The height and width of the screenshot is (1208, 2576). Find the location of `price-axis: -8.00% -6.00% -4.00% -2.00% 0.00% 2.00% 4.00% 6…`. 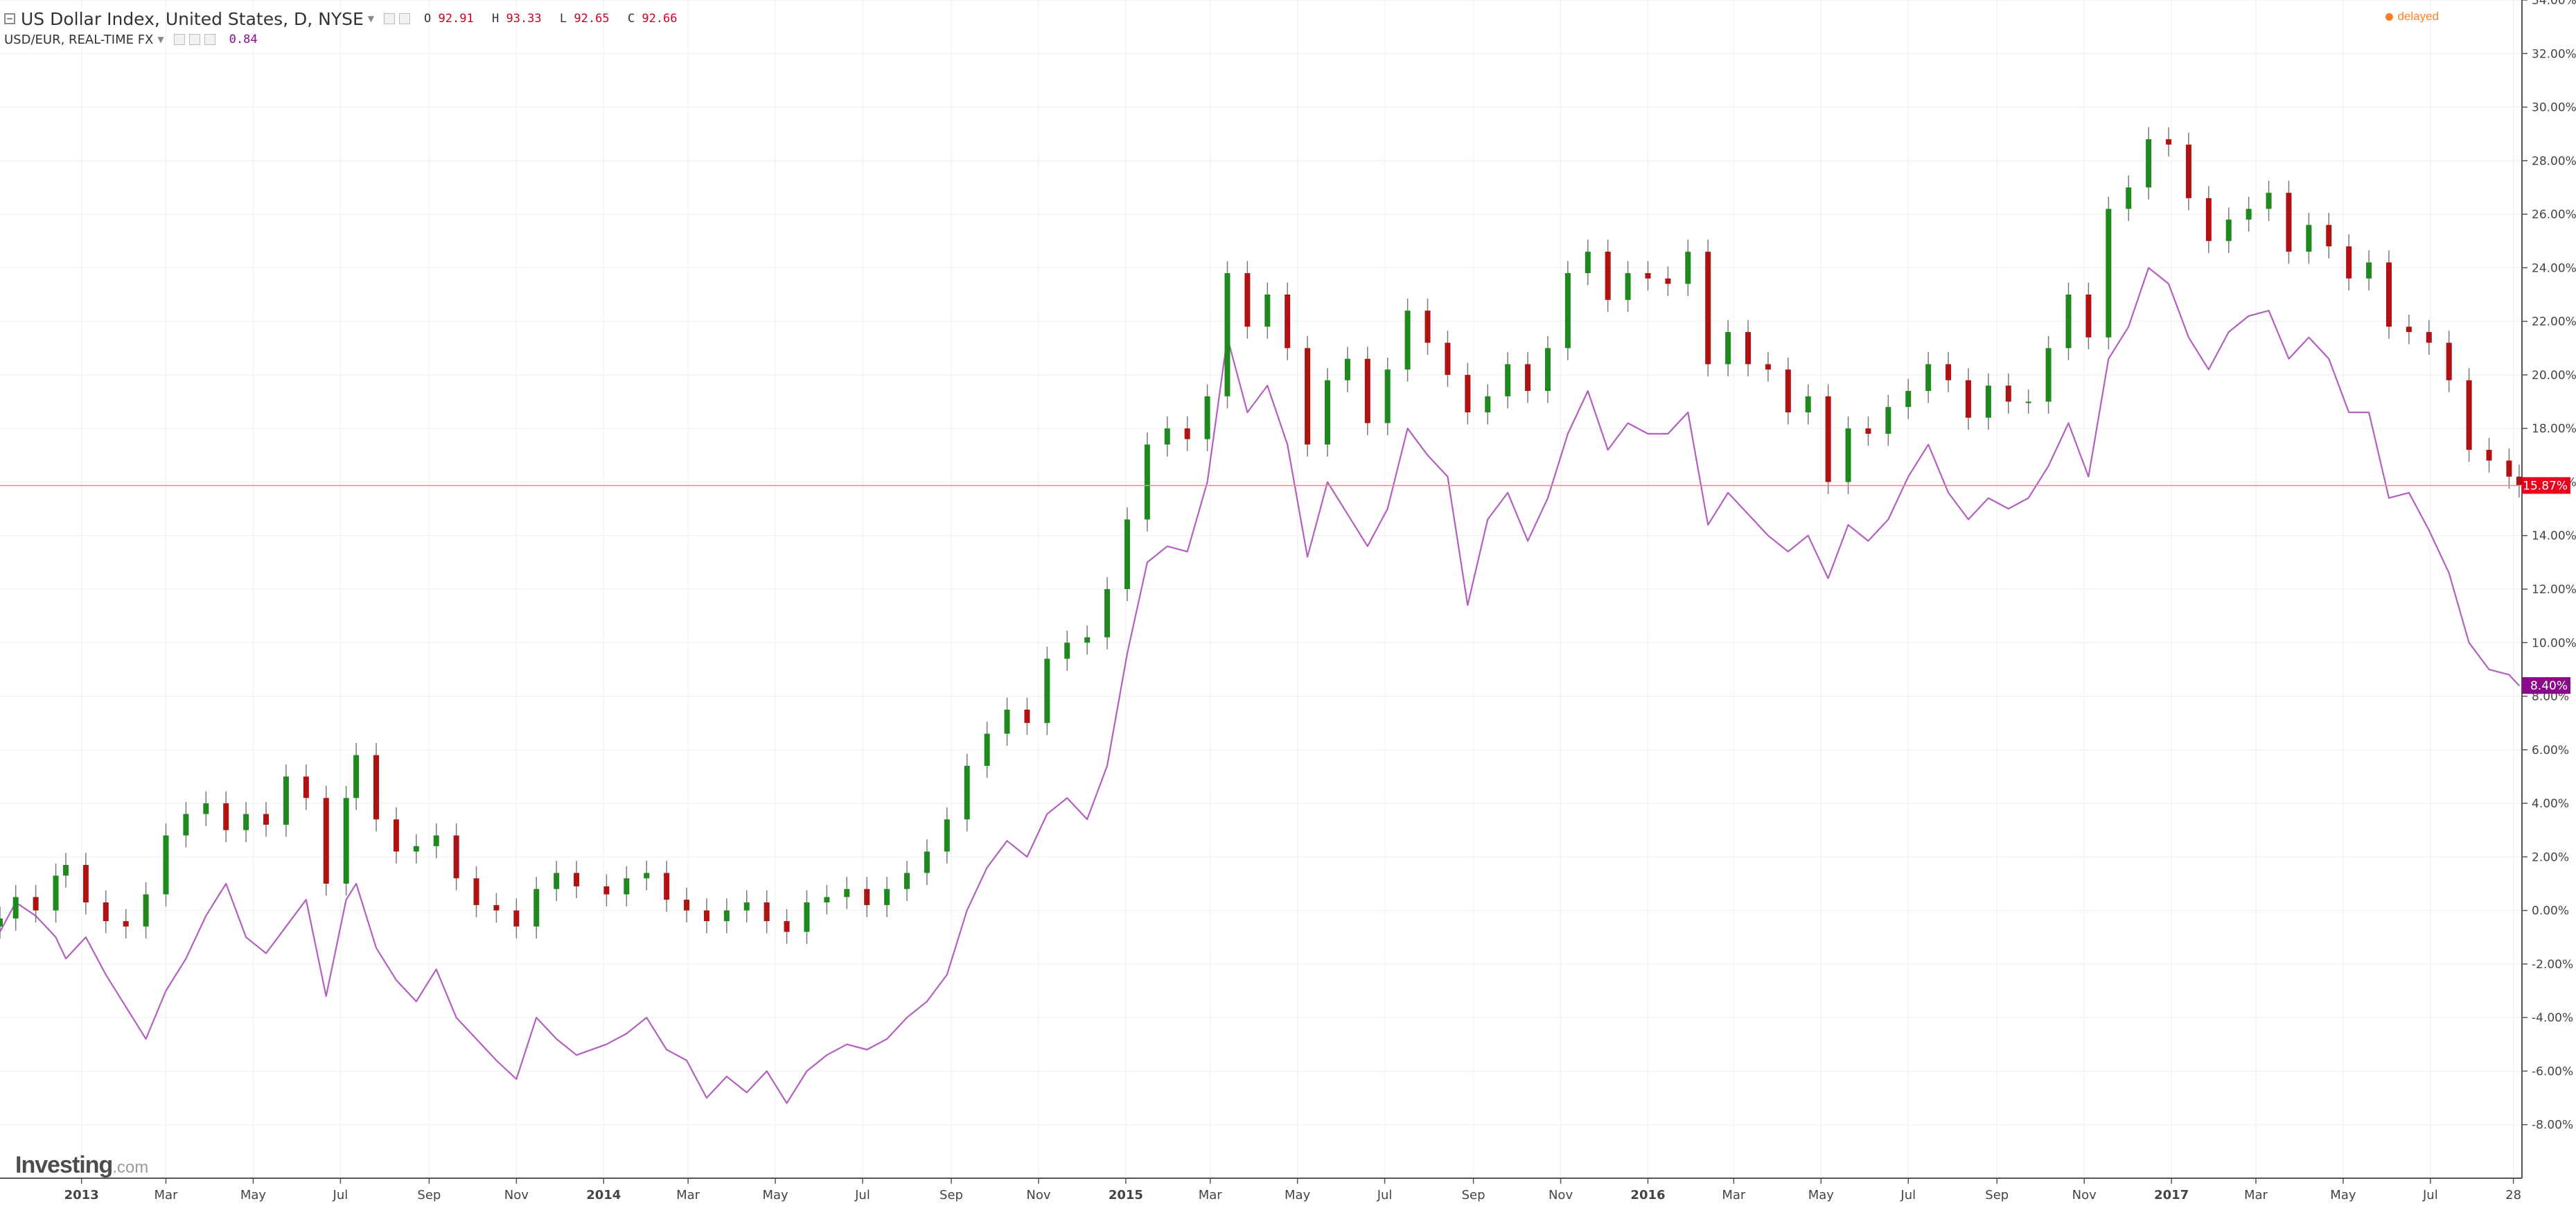

price-axis: -8.00% -6.00% -4.00% -2.00% 0.00% 2.00% 4.00% 6… is located at coordinates (2548, 589).